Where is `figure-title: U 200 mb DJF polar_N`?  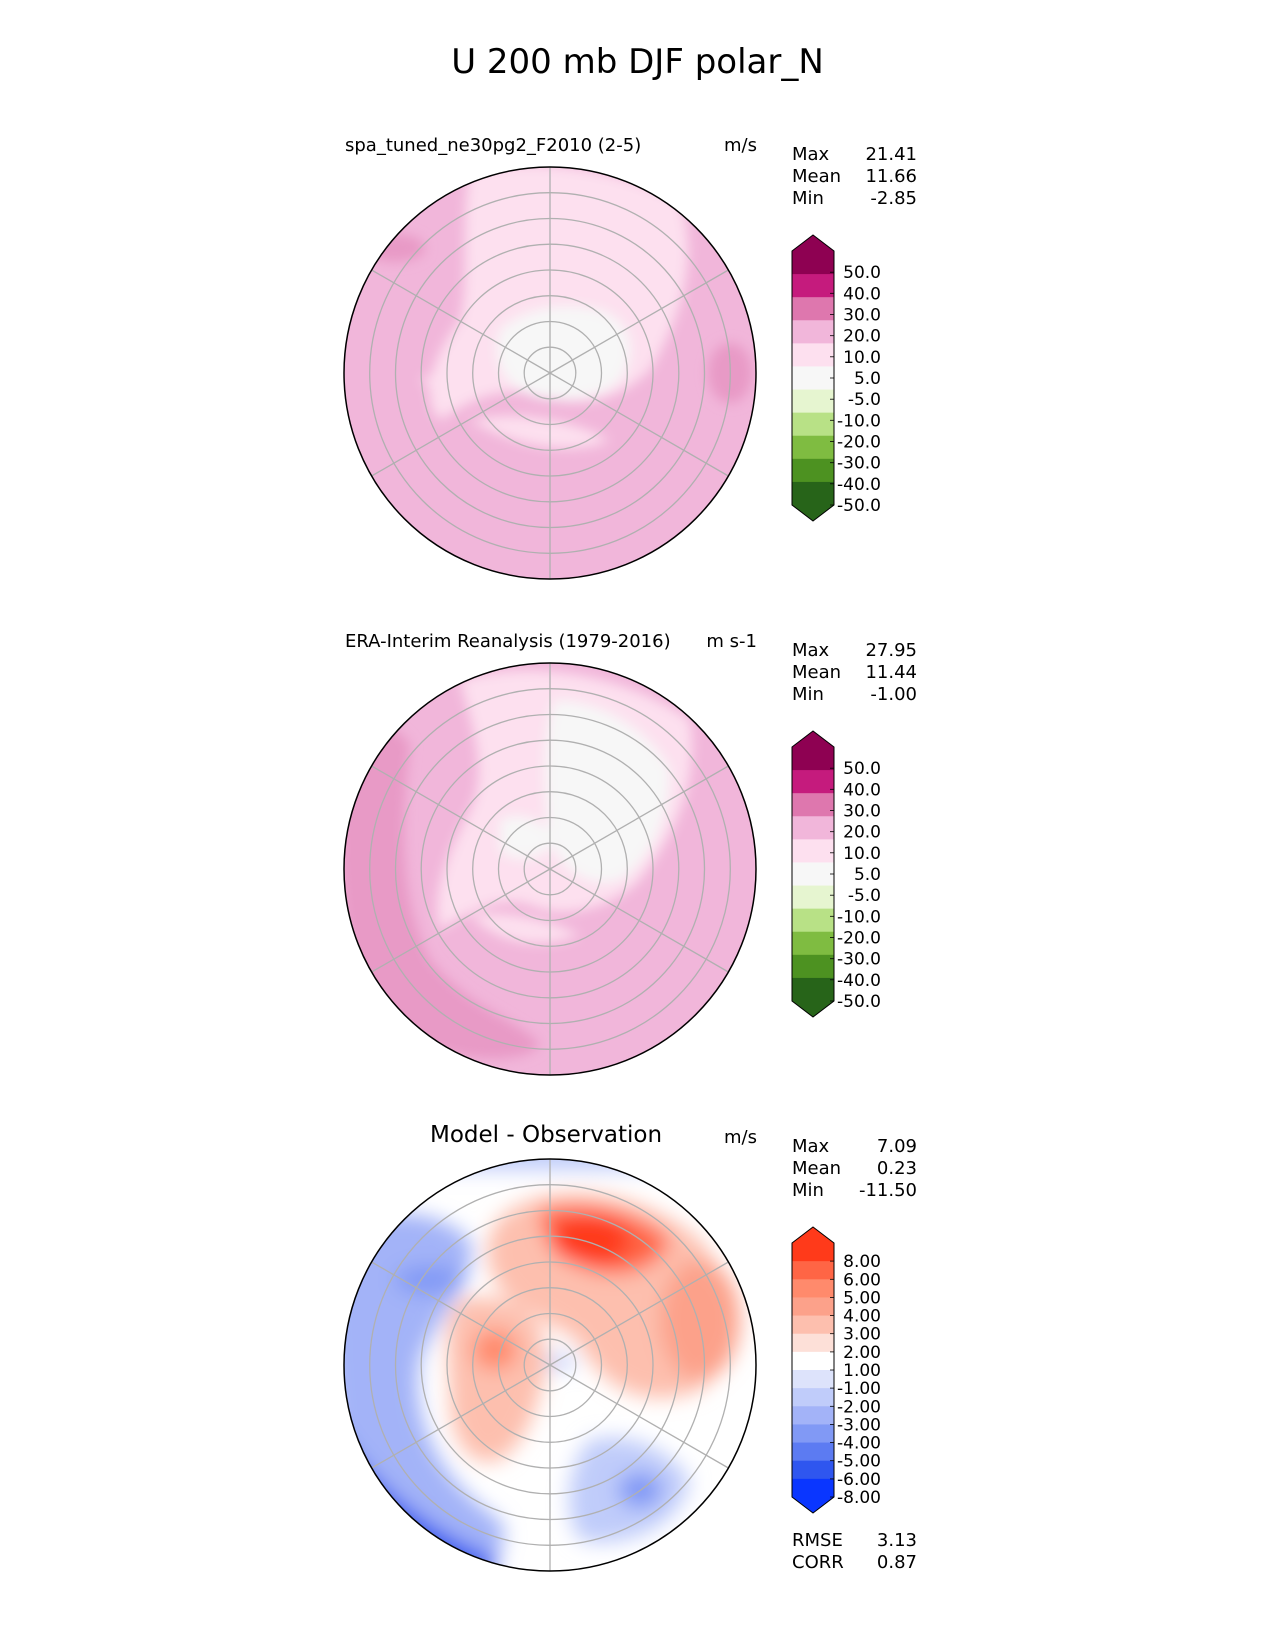 figure-title: U 200 mb DJF polar_N is located at coordinates (637, 62).